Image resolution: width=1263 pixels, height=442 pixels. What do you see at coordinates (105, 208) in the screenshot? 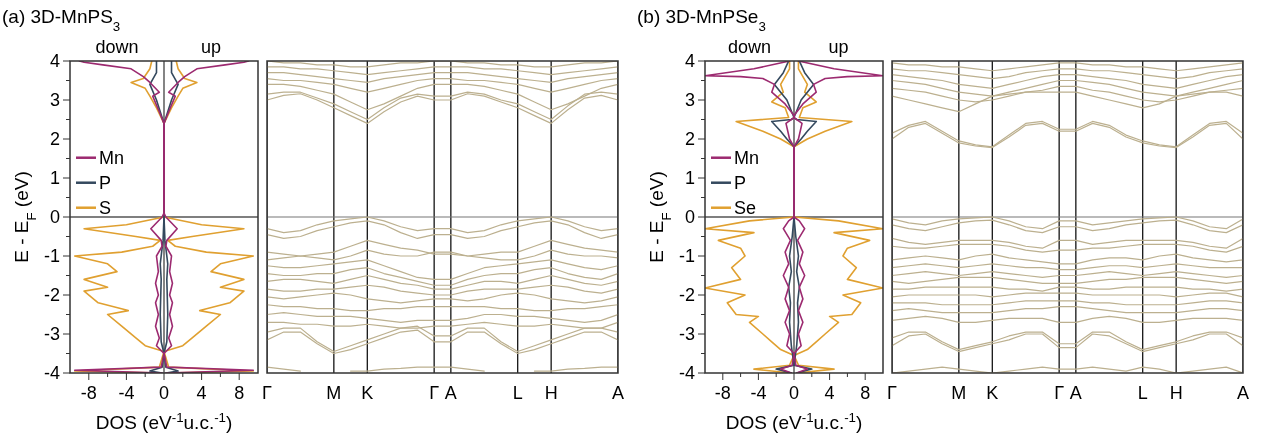
I see `legend-label: S` at bounding box center [105, 208].